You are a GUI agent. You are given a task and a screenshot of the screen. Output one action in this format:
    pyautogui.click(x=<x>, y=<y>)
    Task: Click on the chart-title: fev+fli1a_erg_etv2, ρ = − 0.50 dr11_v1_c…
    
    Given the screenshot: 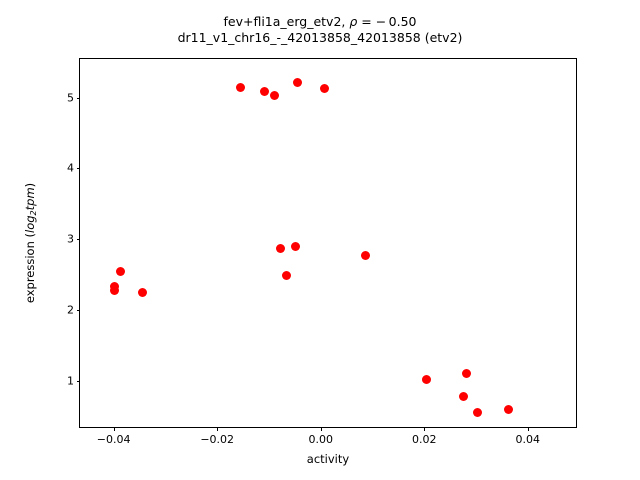 What is the action you would take?
    pyautogui.click(x=320, y=30)
    